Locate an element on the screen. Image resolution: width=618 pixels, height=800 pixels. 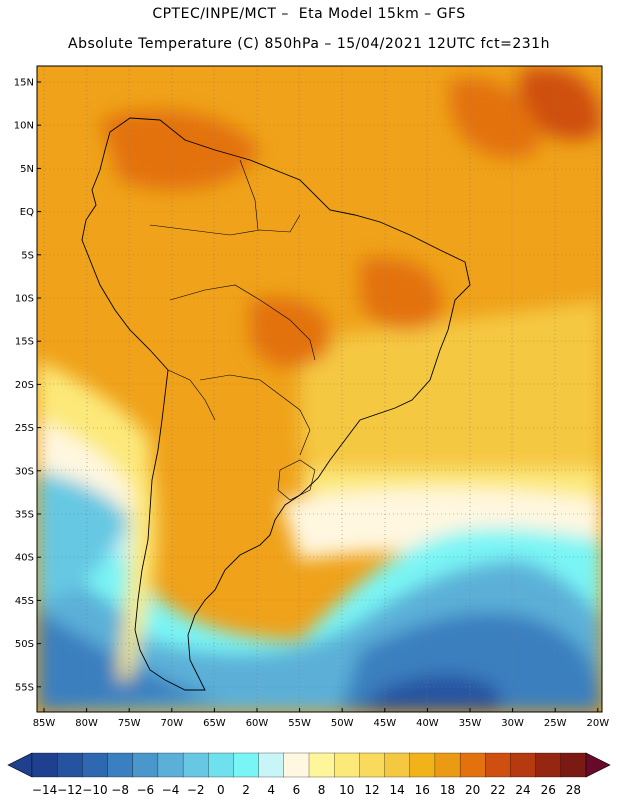
lat-tick-label: 15N is located at coordinates (24, 83).